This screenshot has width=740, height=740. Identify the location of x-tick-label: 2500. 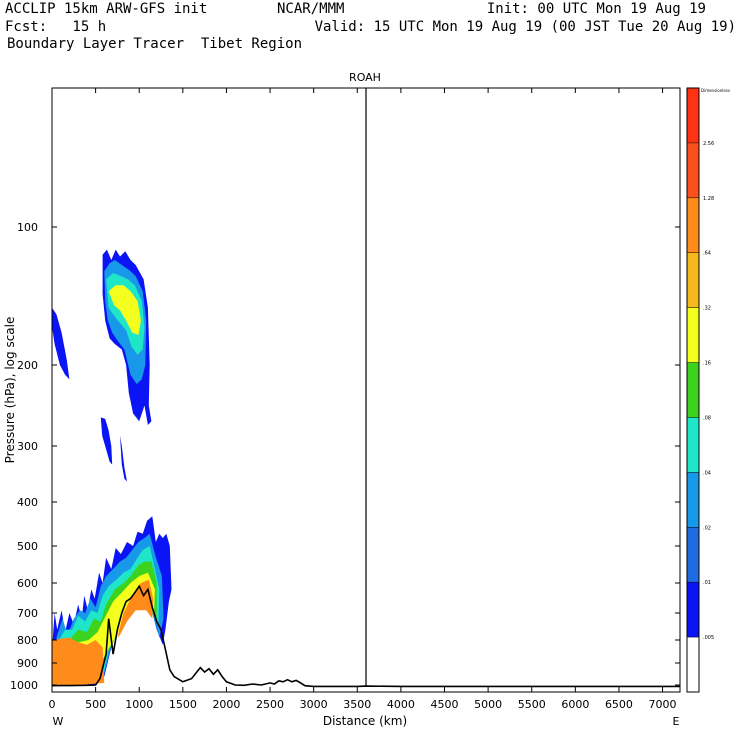
(270, 704).